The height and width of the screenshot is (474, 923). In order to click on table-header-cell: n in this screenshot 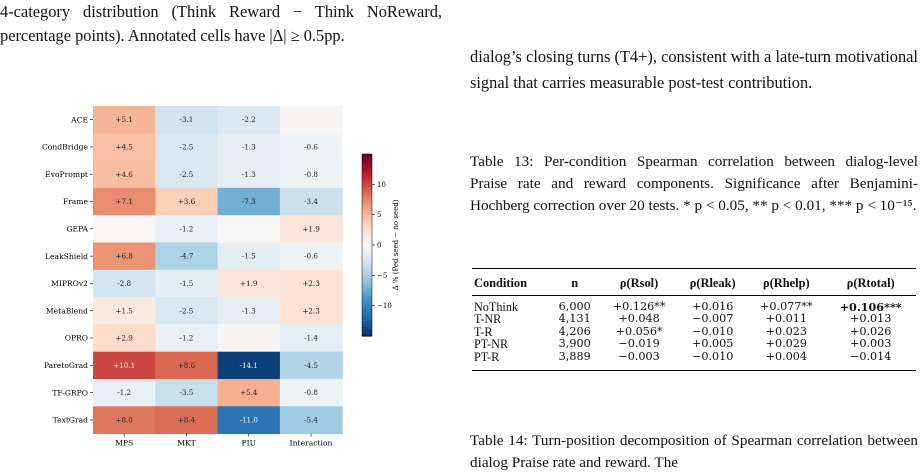, I will do `click(575, 283)`.